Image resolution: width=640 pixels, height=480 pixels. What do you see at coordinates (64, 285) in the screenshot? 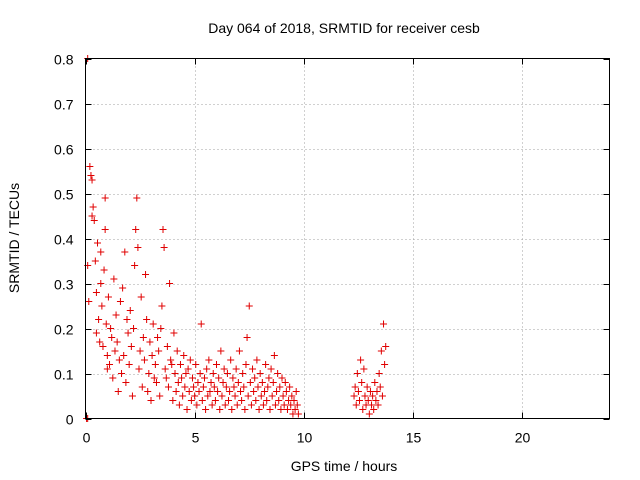
I see `y-tick-label: 0.3` at bounding box center [64, 285].